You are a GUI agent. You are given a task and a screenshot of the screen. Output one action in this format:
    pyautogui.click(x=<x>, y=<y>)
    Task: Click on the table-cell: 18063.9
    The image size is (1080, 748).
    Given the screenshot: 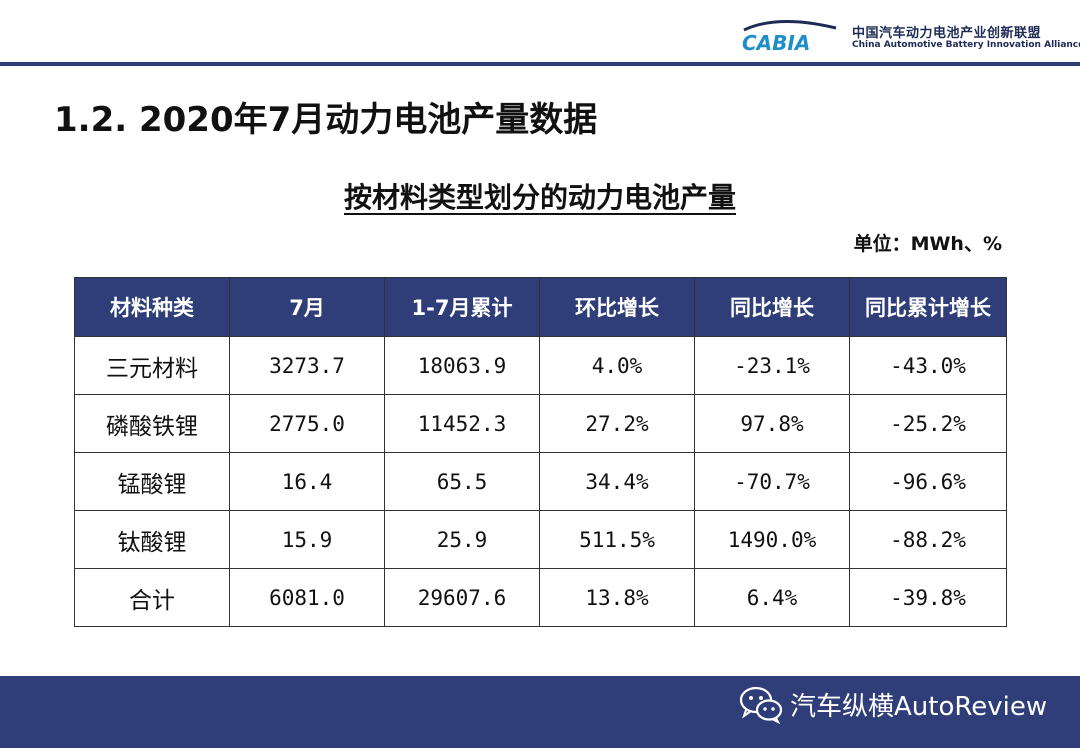 What is the action you would take?
    pyautogui.click(x=462, y=365)
    